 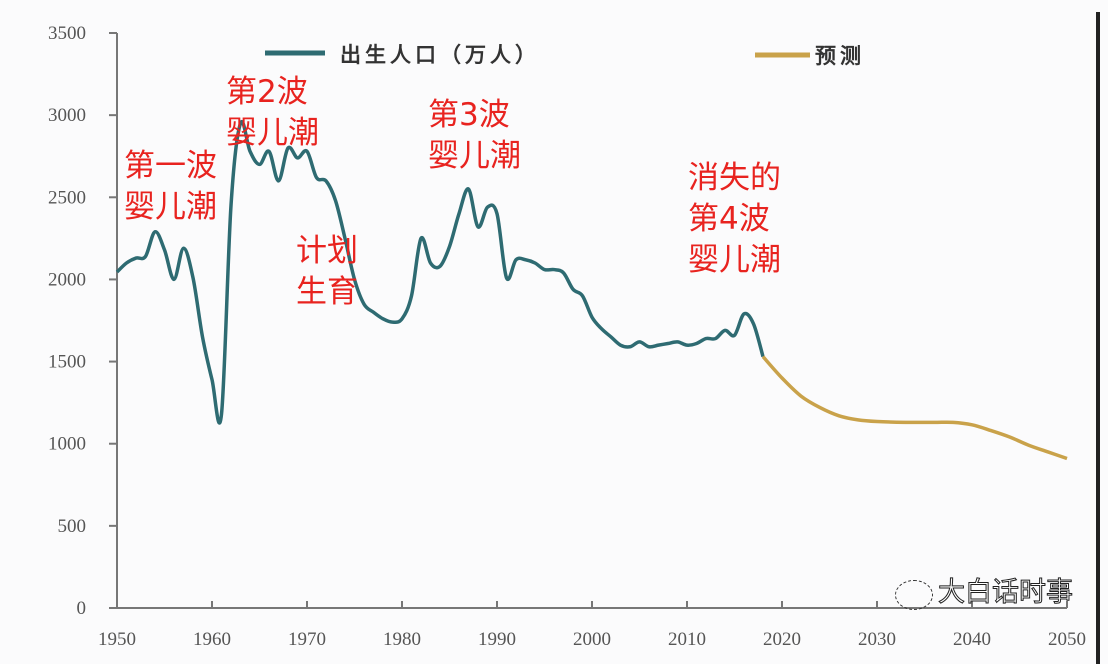 What do you see at coordinates (67, 362) in the screenshot?
I see `y-tick-label: 1500` at bounding box center [67, 362].